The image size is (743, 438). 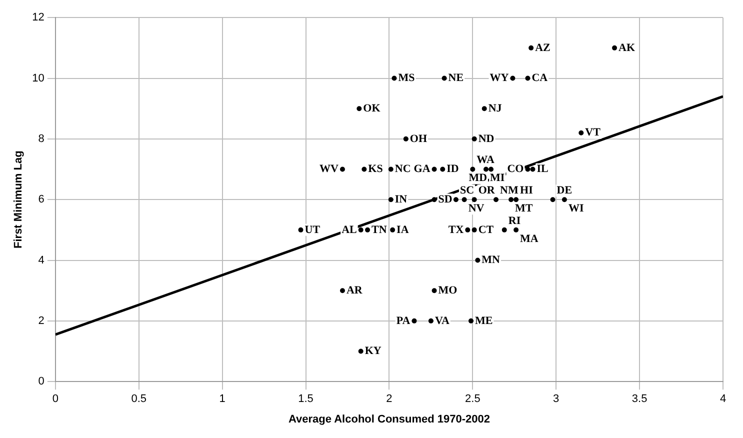 I want to click on data-label: GA, so click(x=422, y=169).